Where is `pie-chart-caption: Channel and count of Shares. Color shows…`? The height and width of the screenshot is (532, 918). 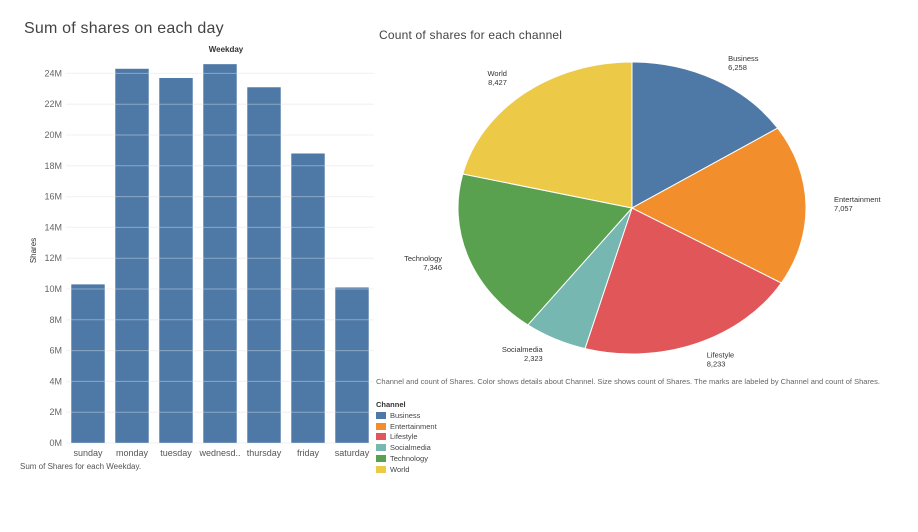
pie-chart-caption: Channel and count of Shares. Color shows… is located at coordinates (628, 381).